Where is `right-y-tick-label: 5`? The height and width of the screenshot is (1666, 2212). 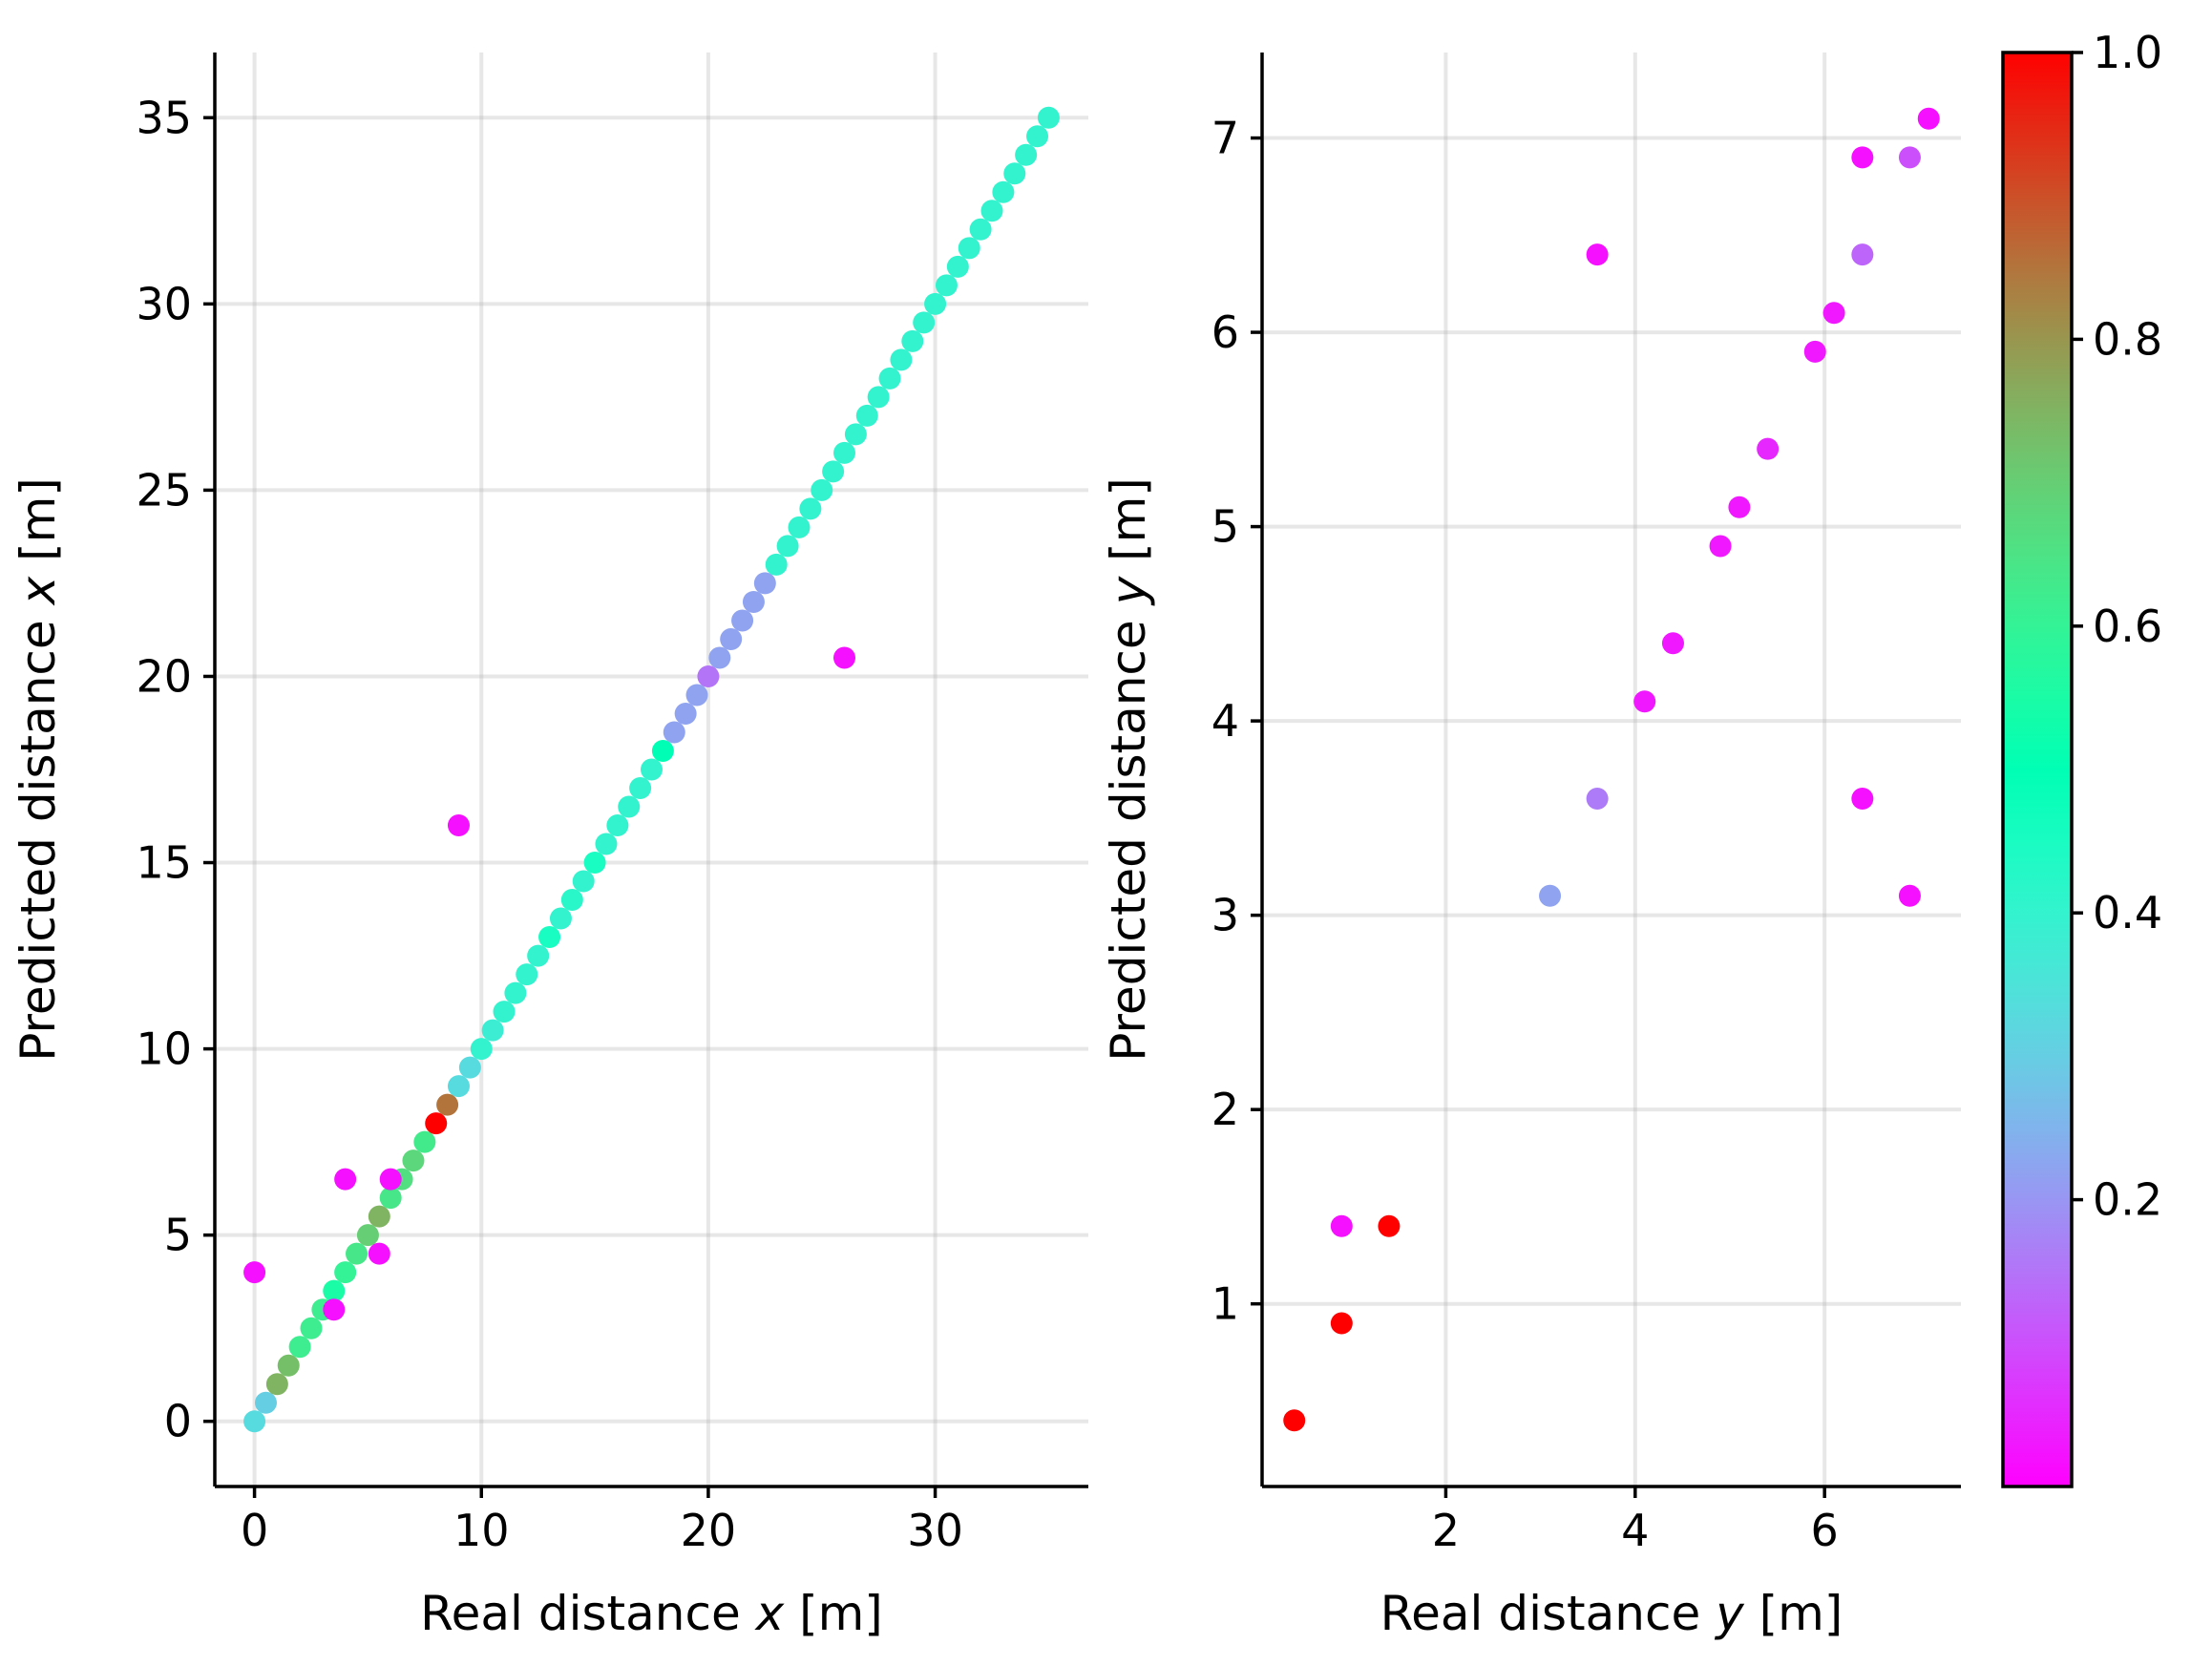
right-y-tick-label: 5 is located at coordinates (1225, 527).